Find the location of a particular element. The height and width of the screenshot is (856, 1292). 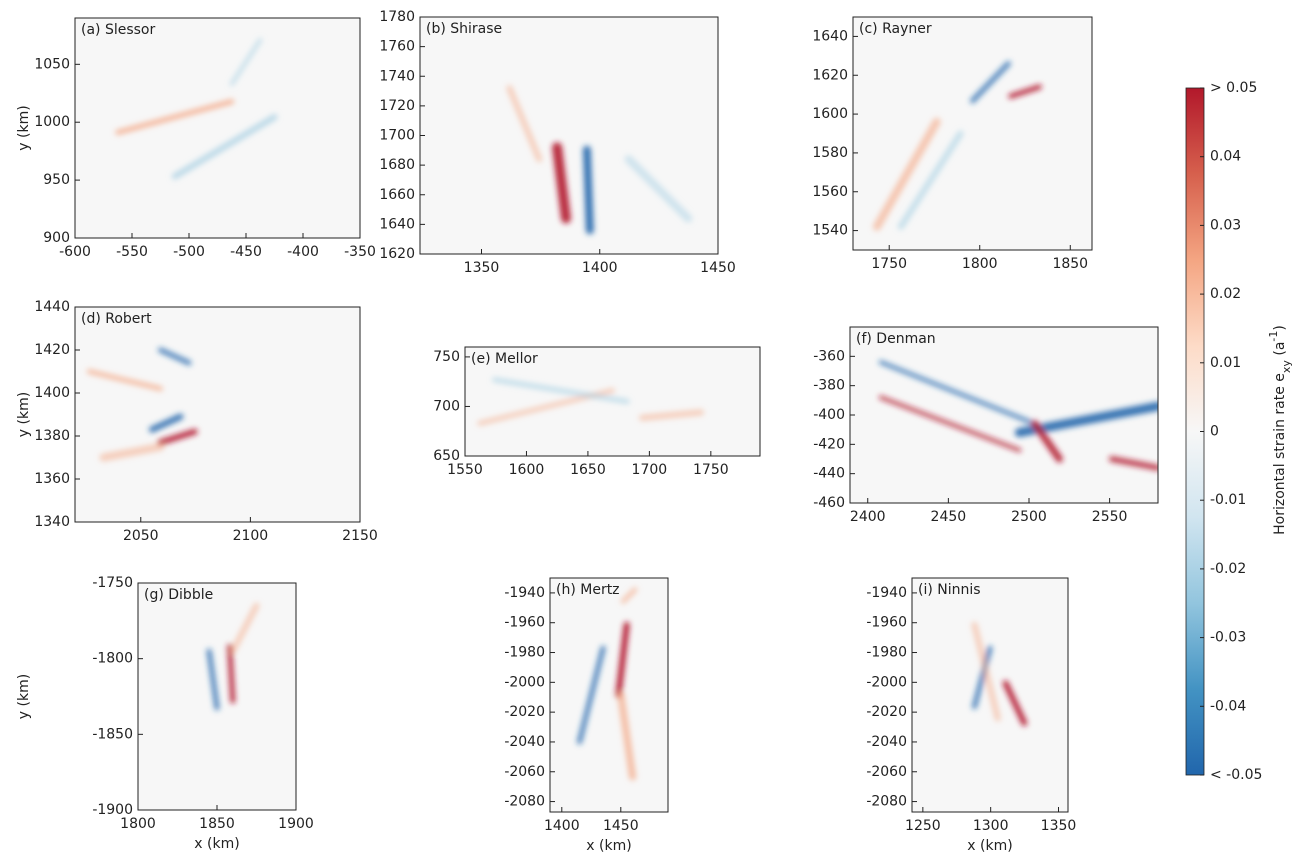

y-tick-label: 1050 is located at coordinates (52, 64).